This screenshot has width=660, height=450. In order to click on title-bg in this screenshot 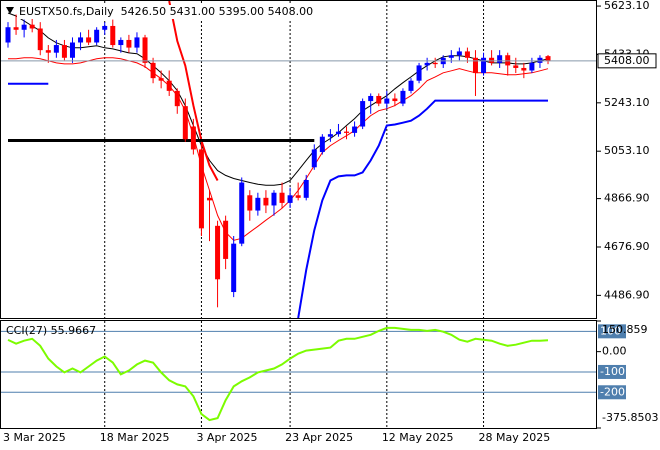, I will do `click(167, 12)`.